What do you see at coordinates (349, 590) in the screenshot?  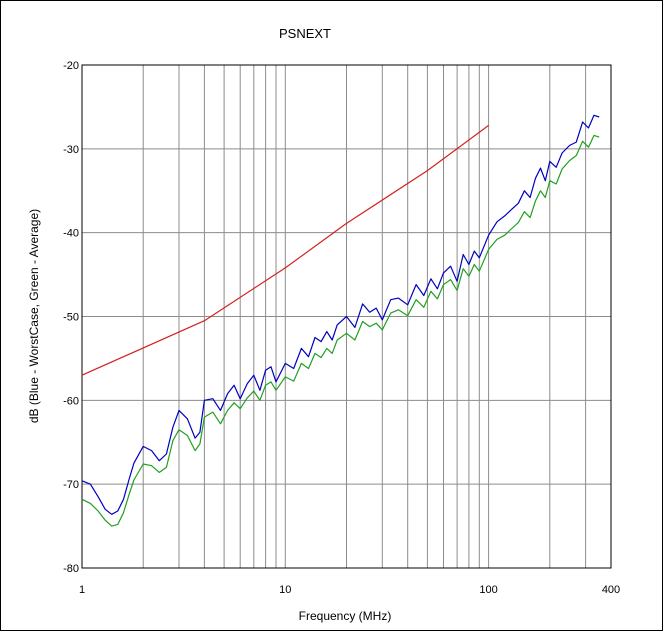 I see `x-tick-labels: 1 10 100 400` at bounding box center [349, 590].